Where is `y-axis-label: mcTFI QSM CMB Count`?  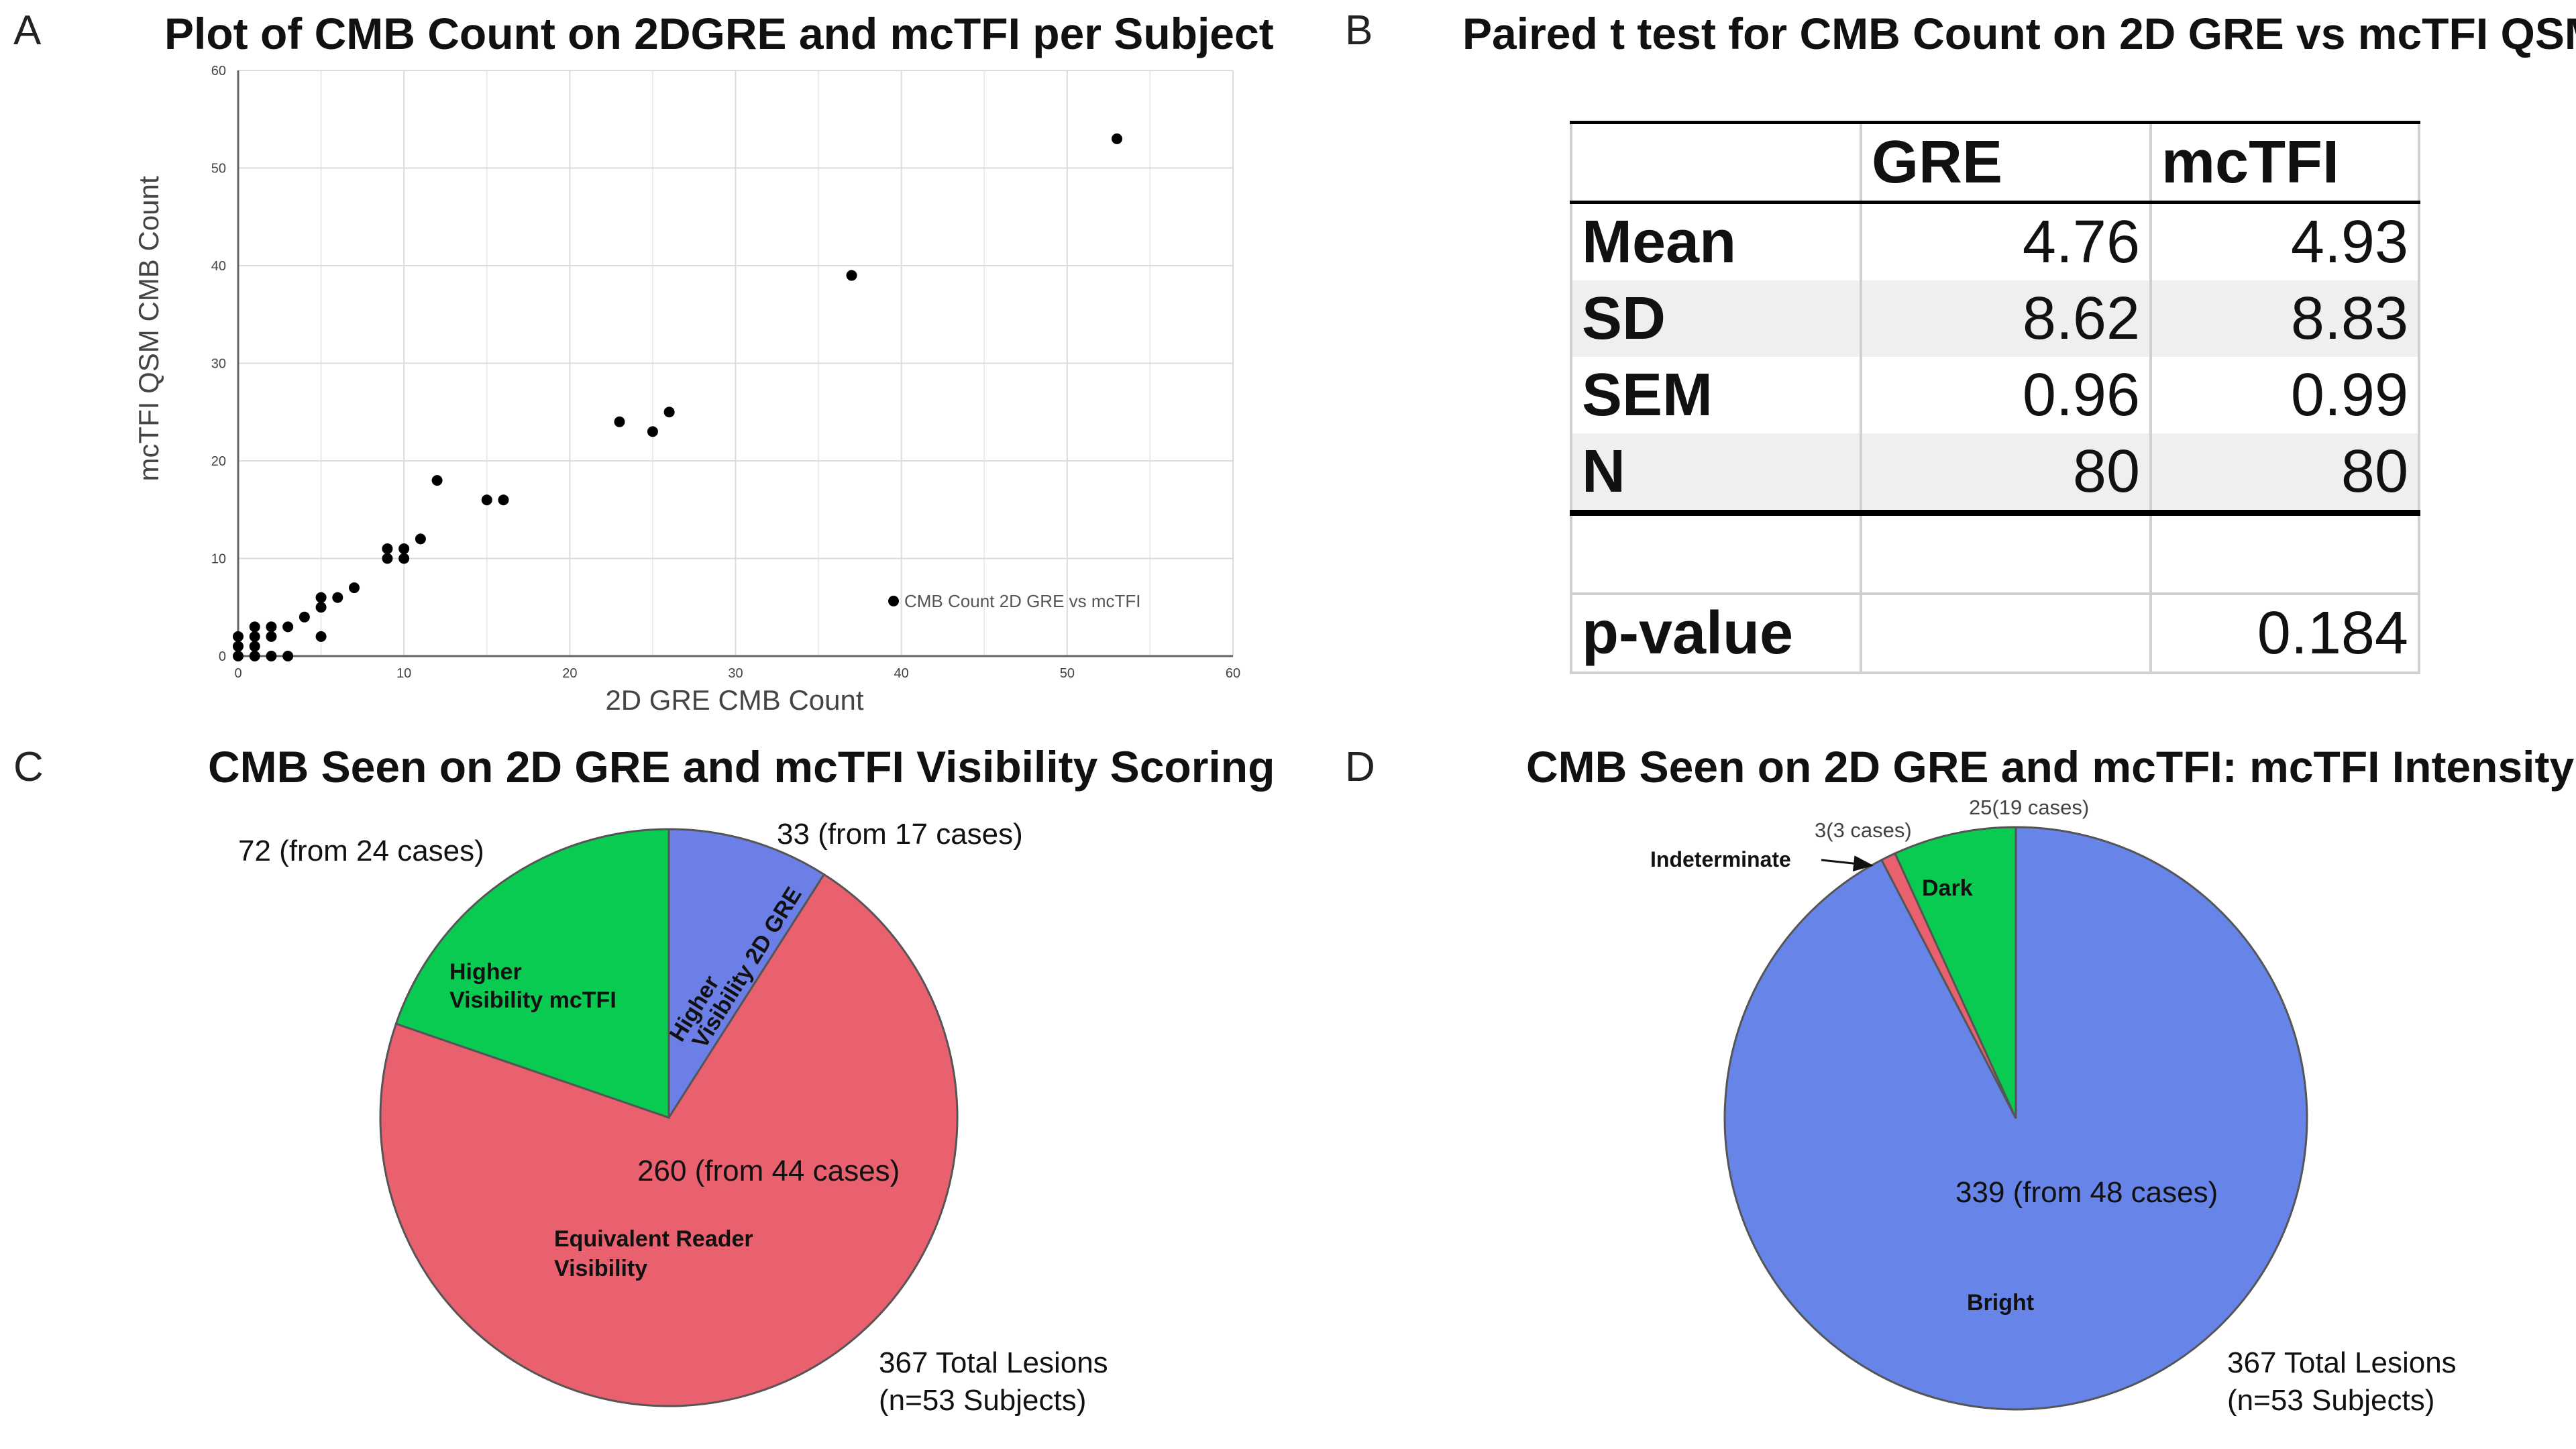 y-axis-label: mcTFI QSM CMB Count is located at coordinates (148, 328).